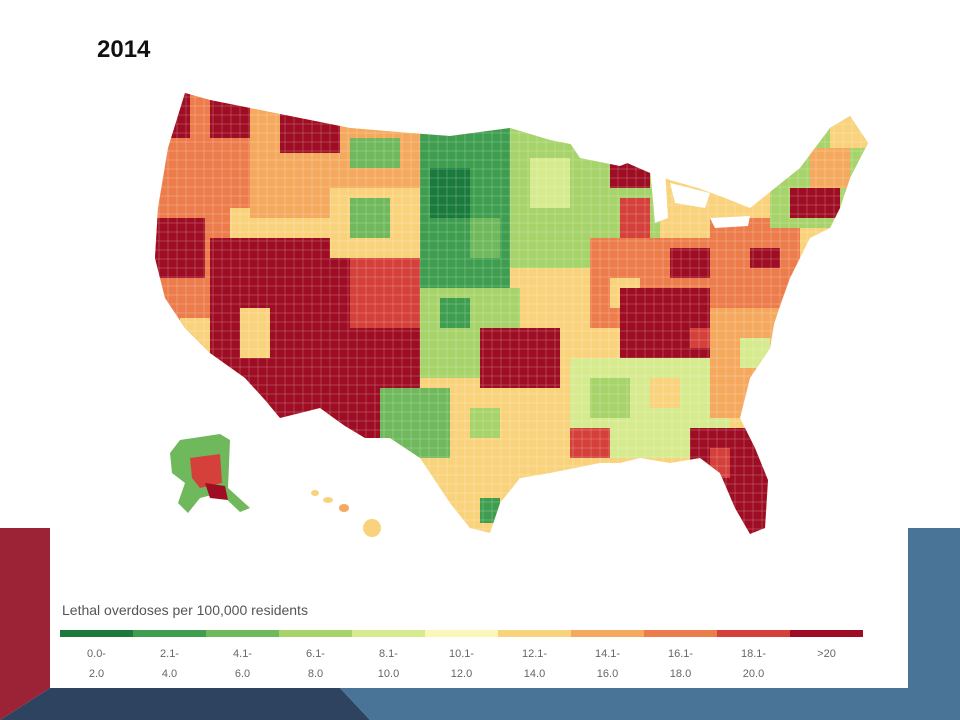 This screenshot has height=720, width=960. I want to click on legend-label: >20, so click(826, 654).